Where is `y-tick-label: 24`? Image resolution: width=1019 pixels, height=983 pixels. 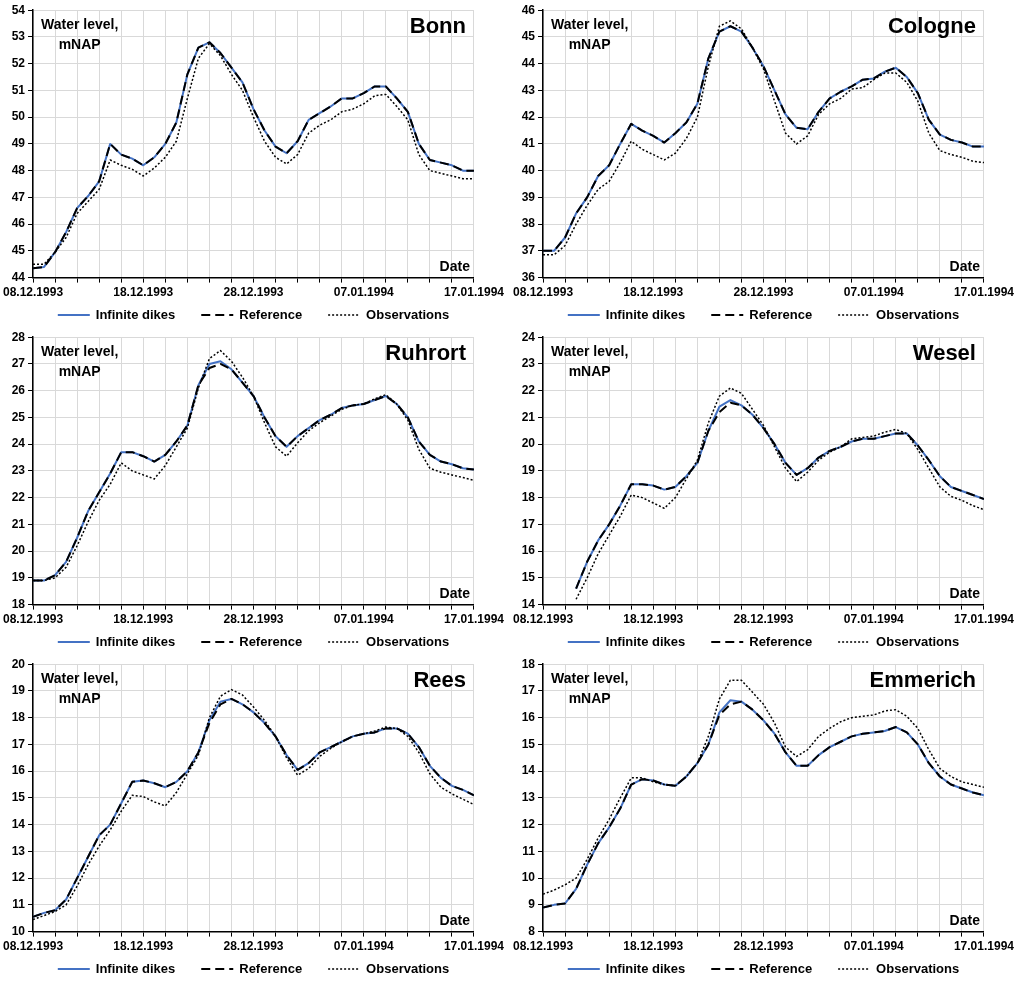 y-tick-label: 24 is located at coordinates (18, 443).